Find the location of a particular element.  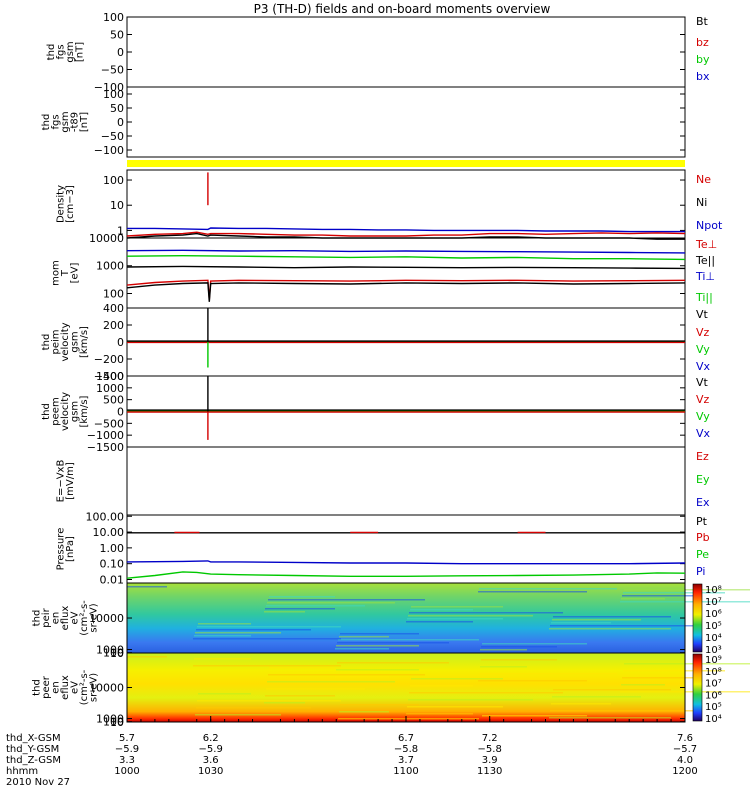

y-axis-label: [km/s] is located at coordinates (84, 411).